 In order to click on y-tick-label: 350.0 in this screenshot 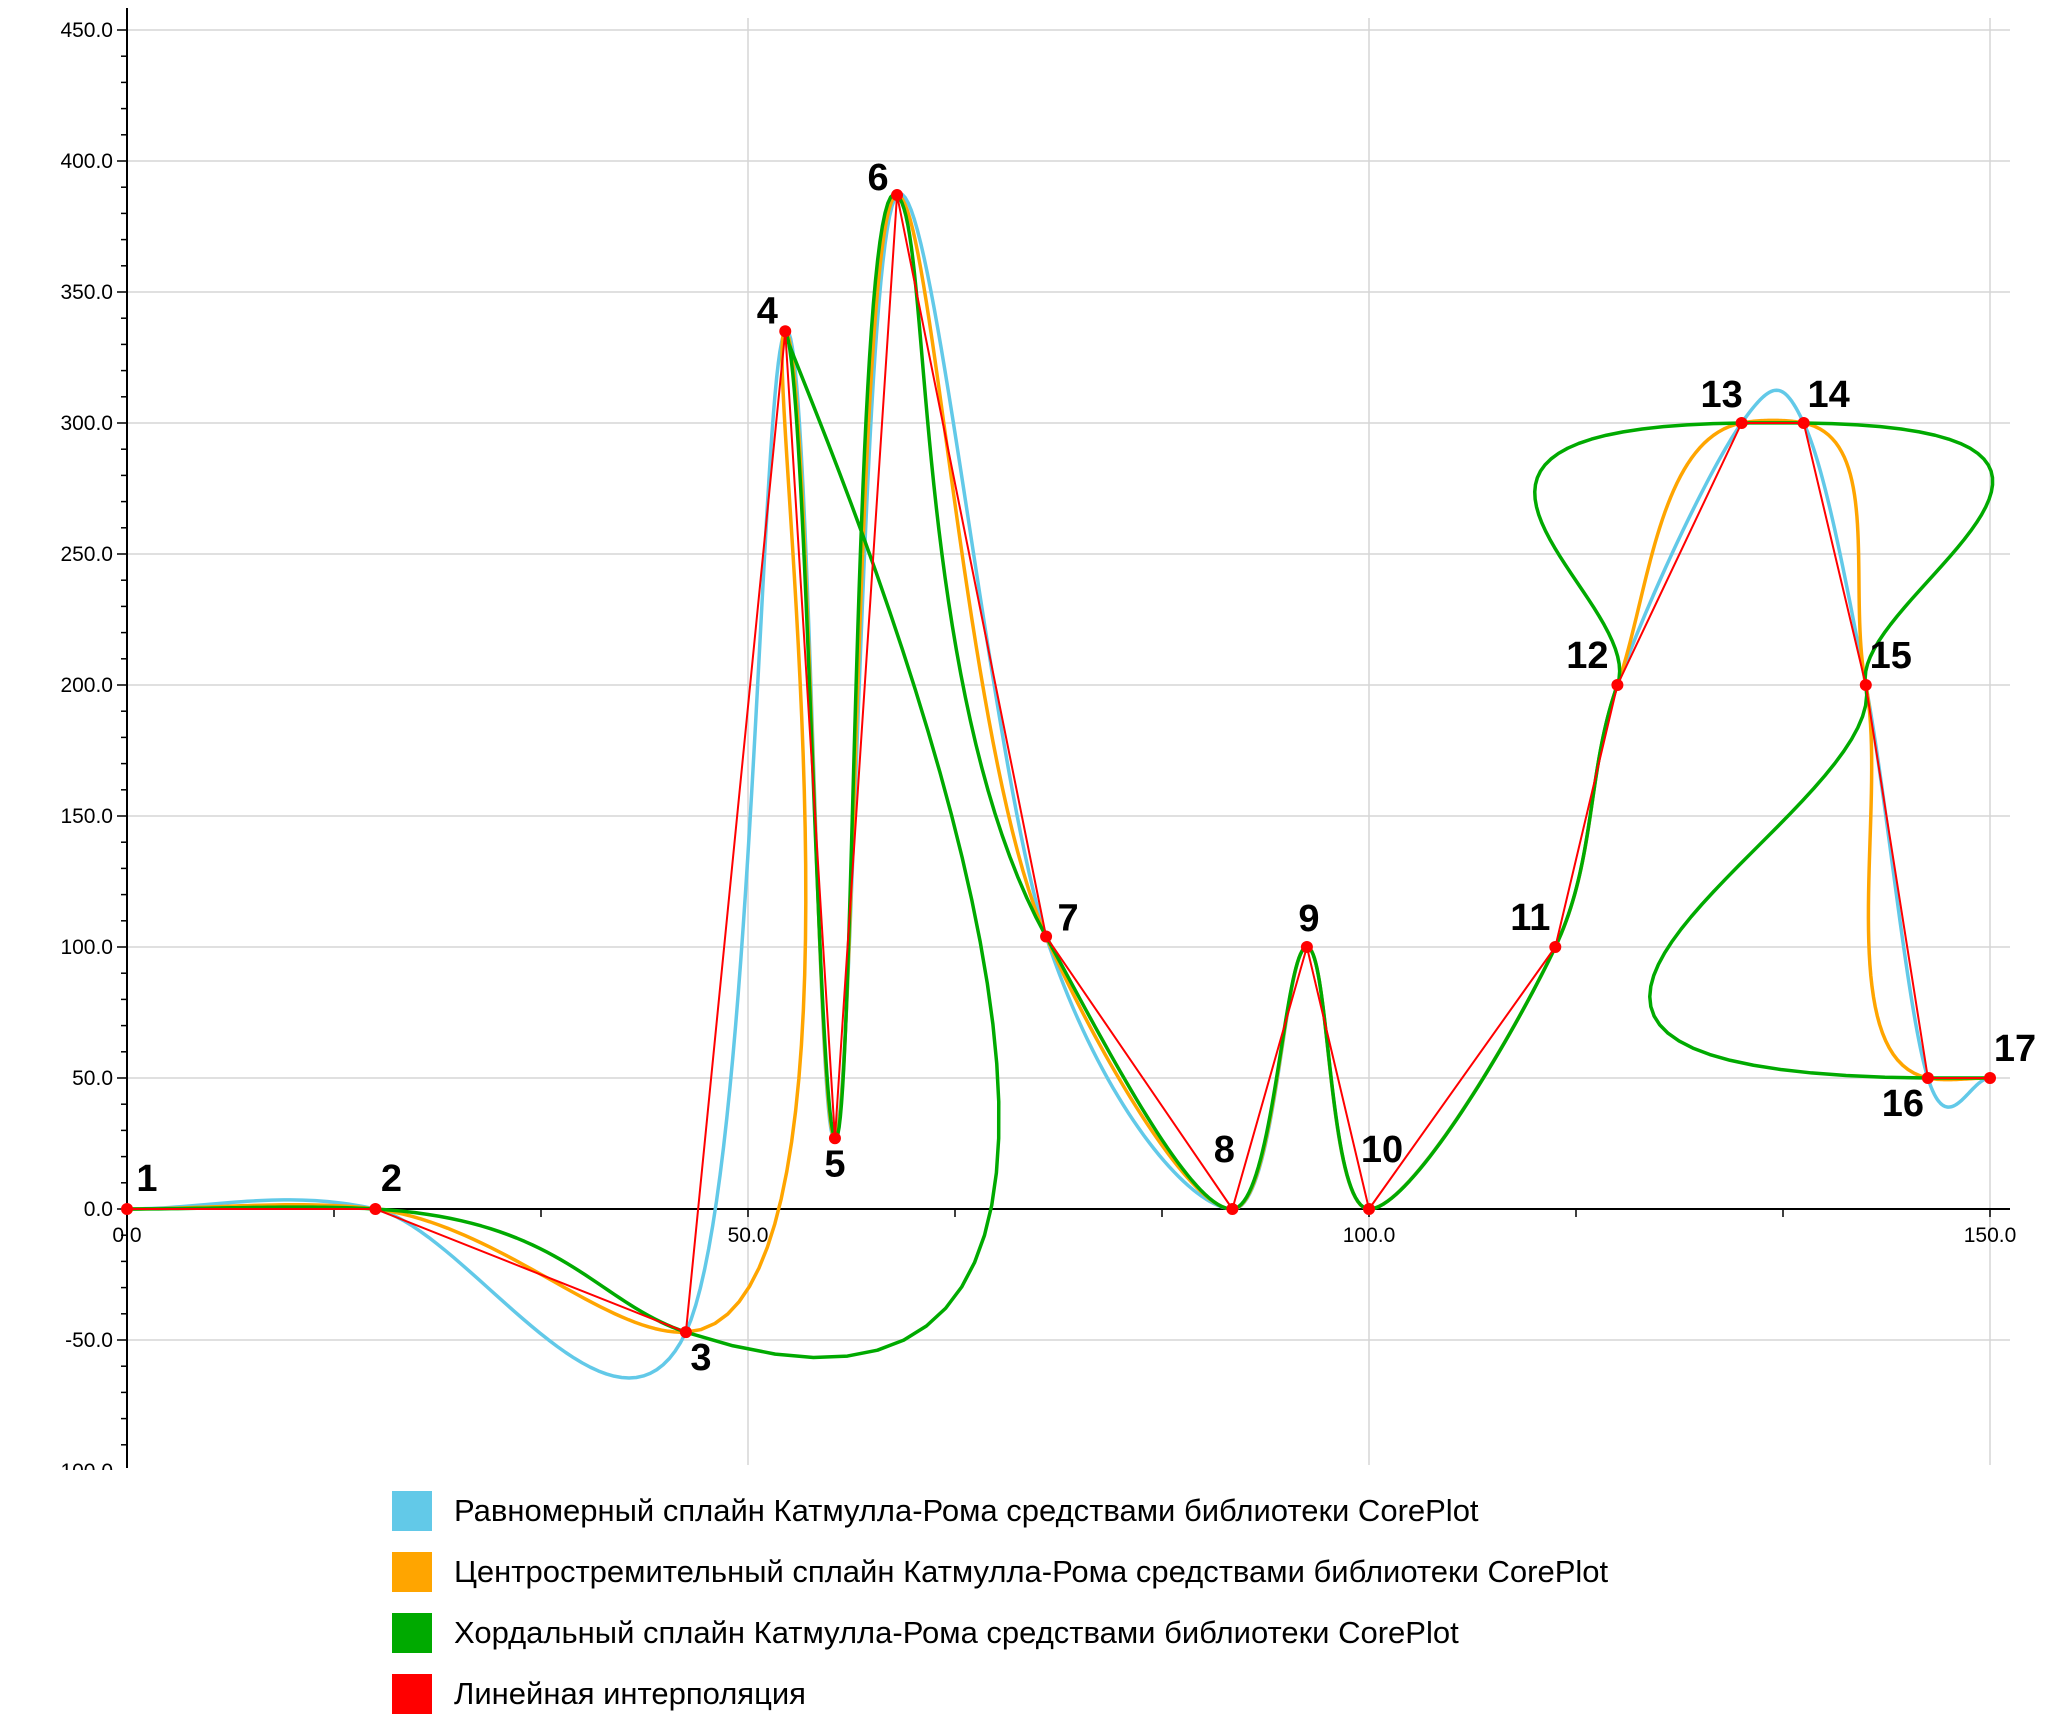, I will do `click(86, 292)`.